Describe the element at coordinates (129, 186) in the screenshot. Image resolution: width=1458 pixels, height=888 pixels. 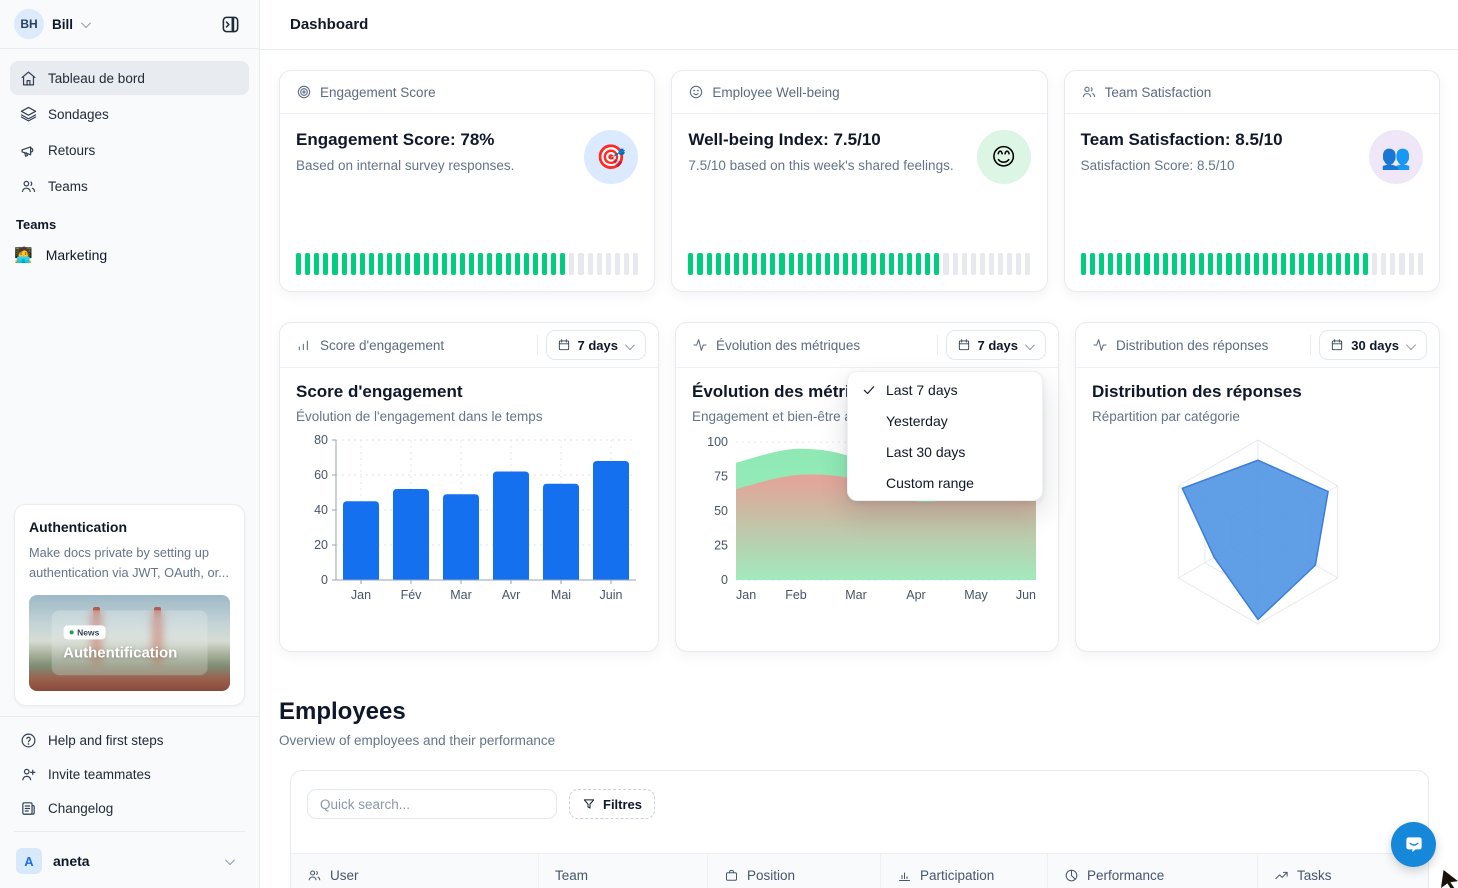
I see `sidebar-item-teams: Teams` at that location.